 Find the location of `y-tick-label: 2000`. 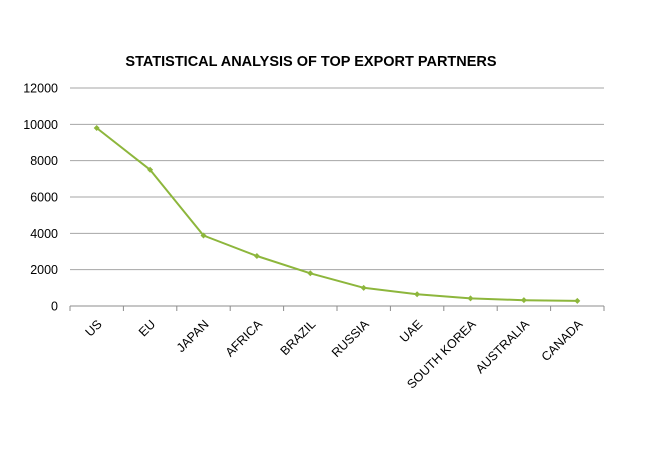

y-tick-label: 2000 is located at coordinates (44, 270).